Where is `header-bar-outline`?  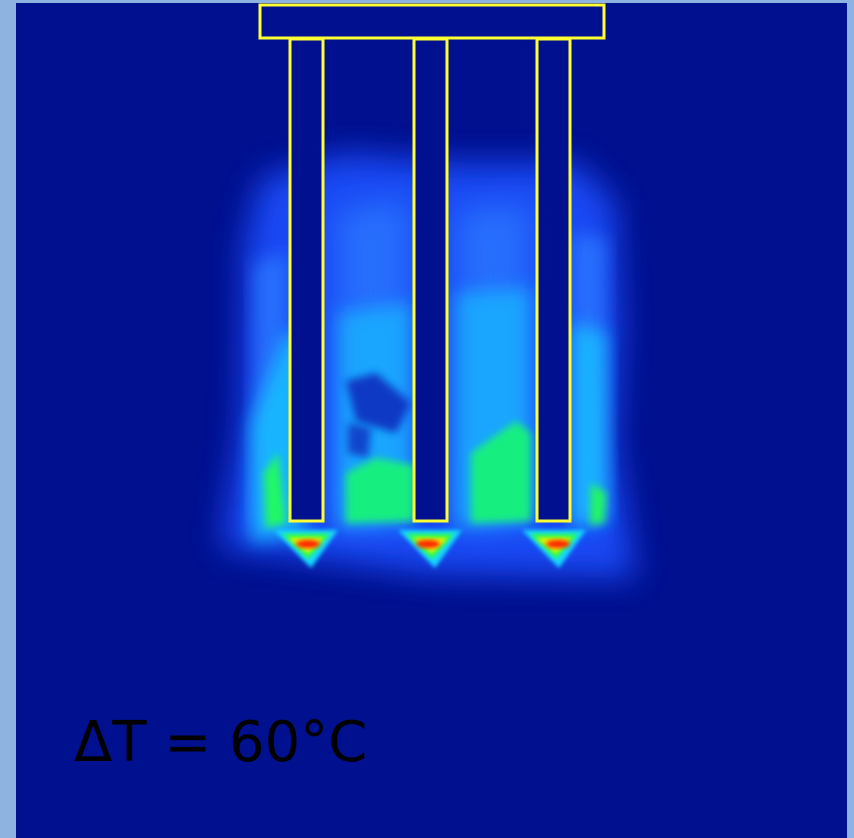
header-bar-outline is located at coordinates (432, 21).